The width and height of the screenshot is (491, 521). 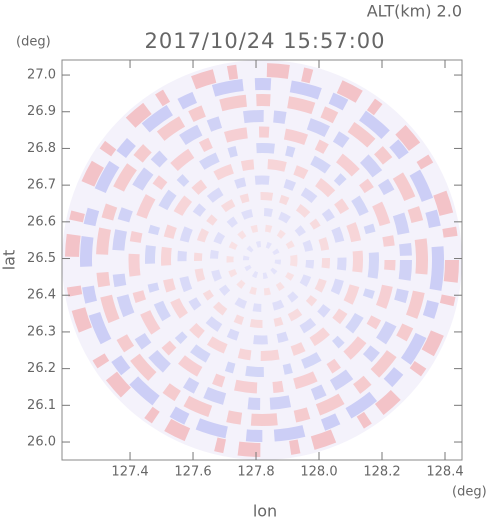 What do you see at coordinates (469, 492) in the screenshot?
I see `x-unit: (deg)` at bounding box center [469, 492].